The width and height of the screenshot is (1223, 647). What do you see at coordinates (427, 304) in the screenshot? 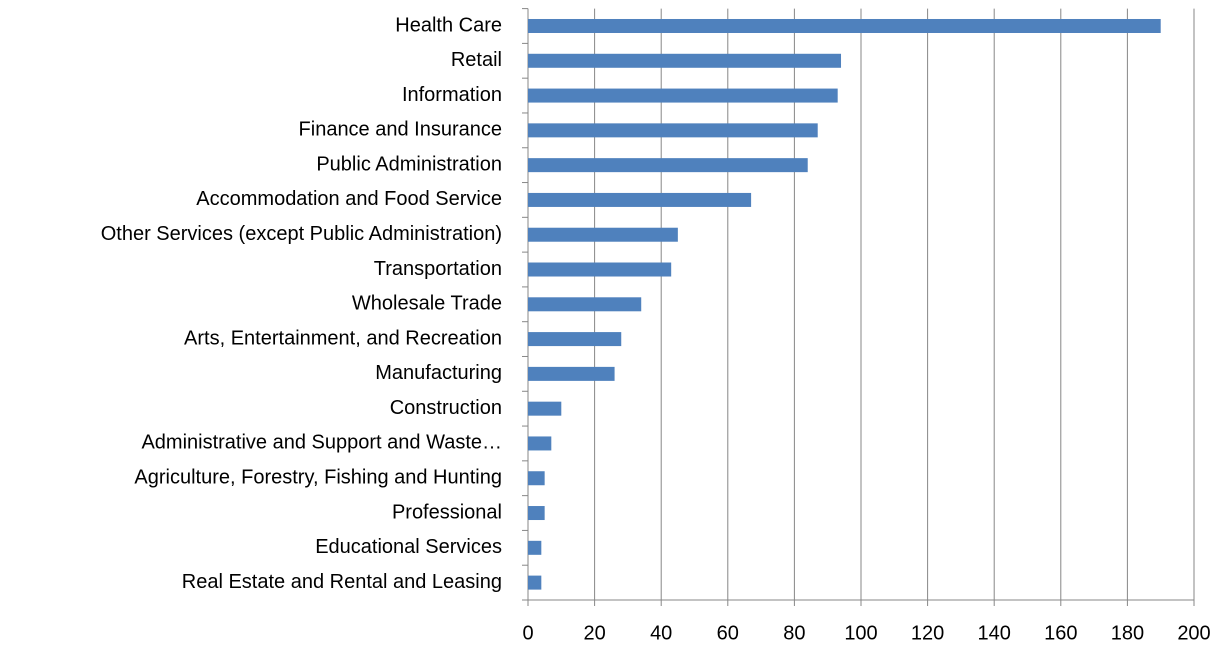
I see `y-tick-label: Wholesale Trade` at bounding box center [427, 304].